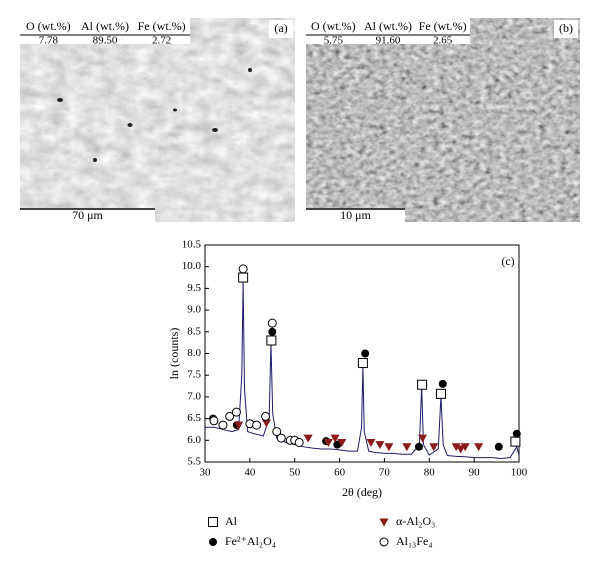 Image resolution: width=600 pixels, height=574 pixels. I want to click on scale-bar-label: 70 μm, so click(87, 215).